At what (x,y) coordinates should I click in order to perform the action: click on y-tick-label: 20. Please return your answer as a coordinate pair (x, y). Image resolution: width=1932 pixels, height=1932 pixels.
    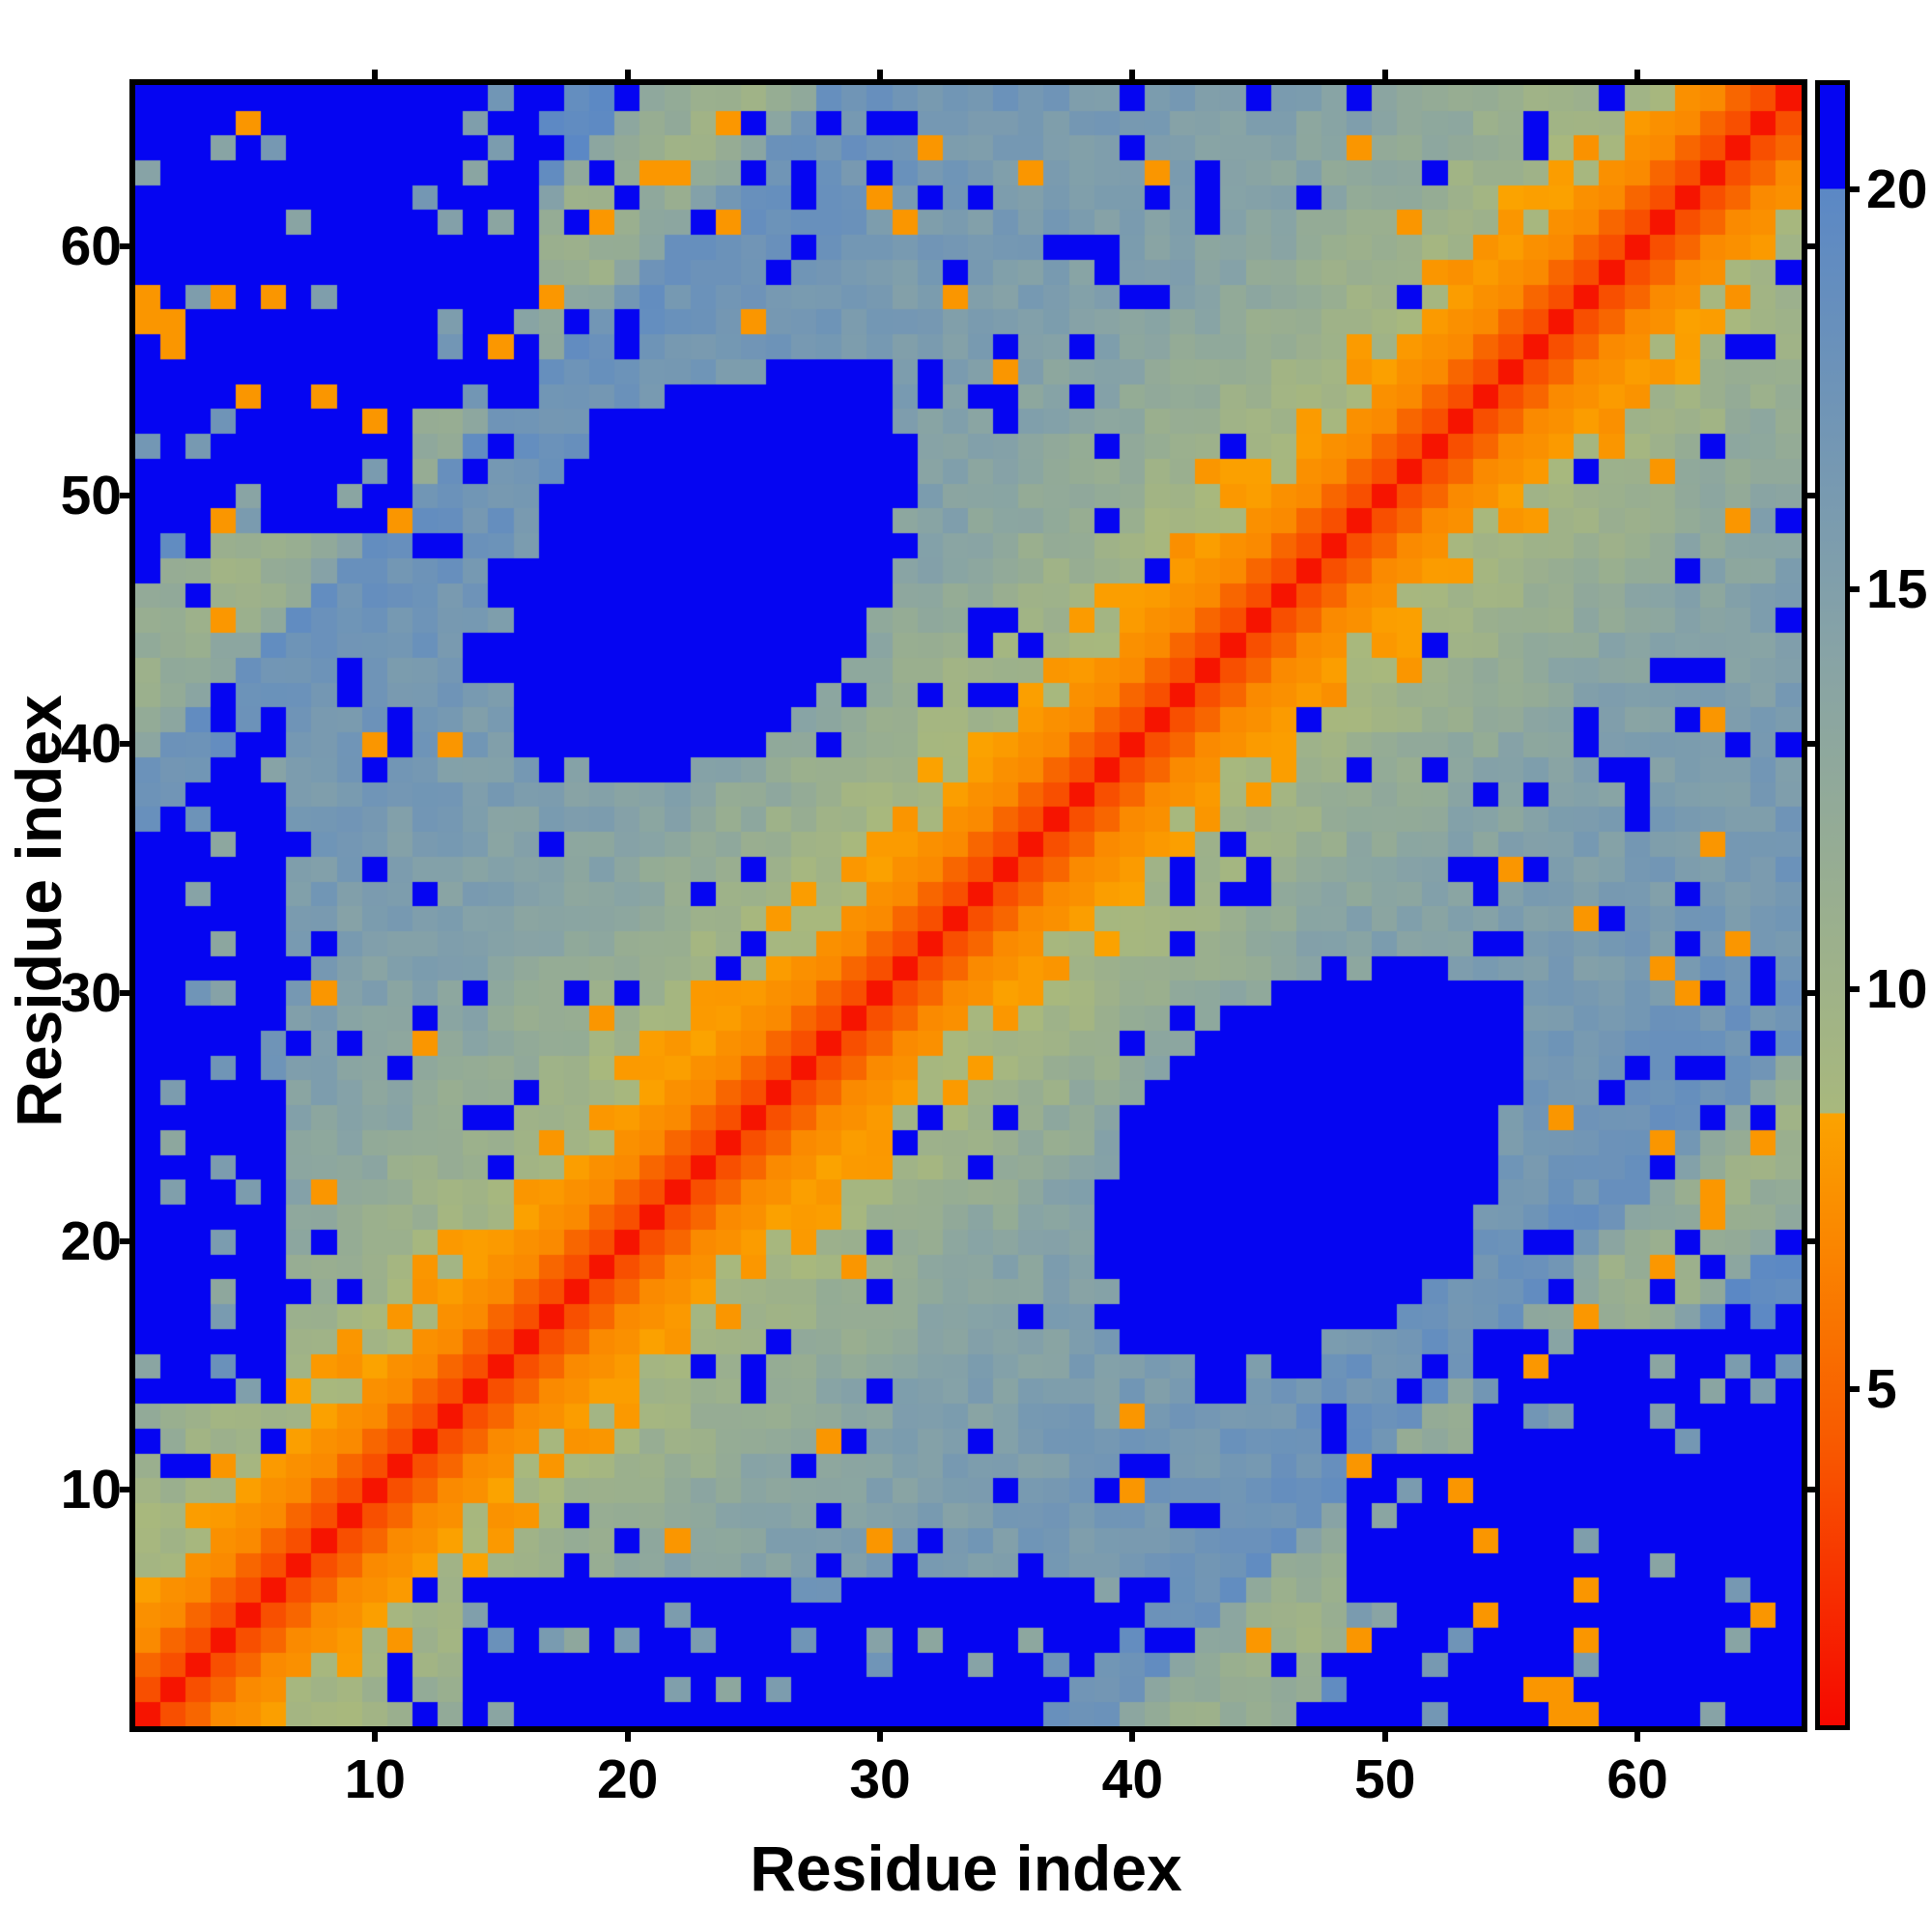
    Looking at the image, I should click on (91, 1241).